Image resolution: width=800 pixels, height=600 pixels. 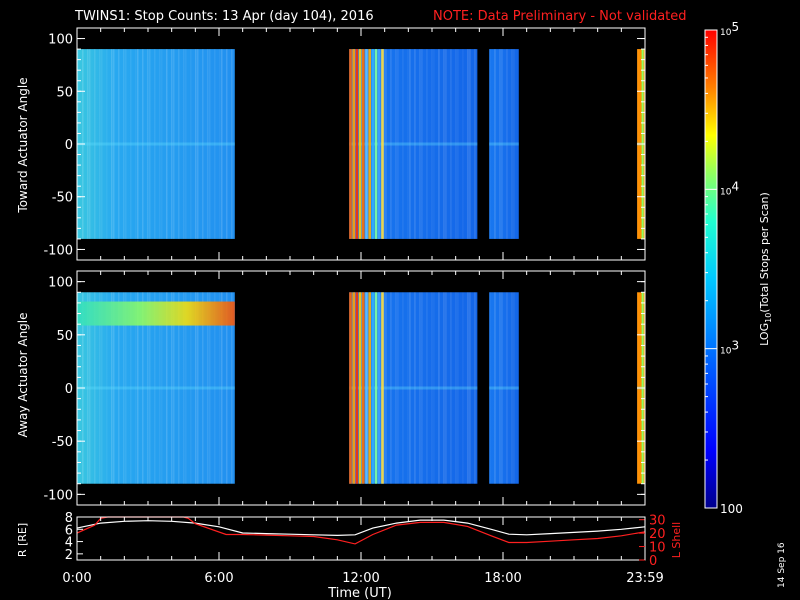 I want to click on y-tick-label: -100, so click(x=58, y=250).